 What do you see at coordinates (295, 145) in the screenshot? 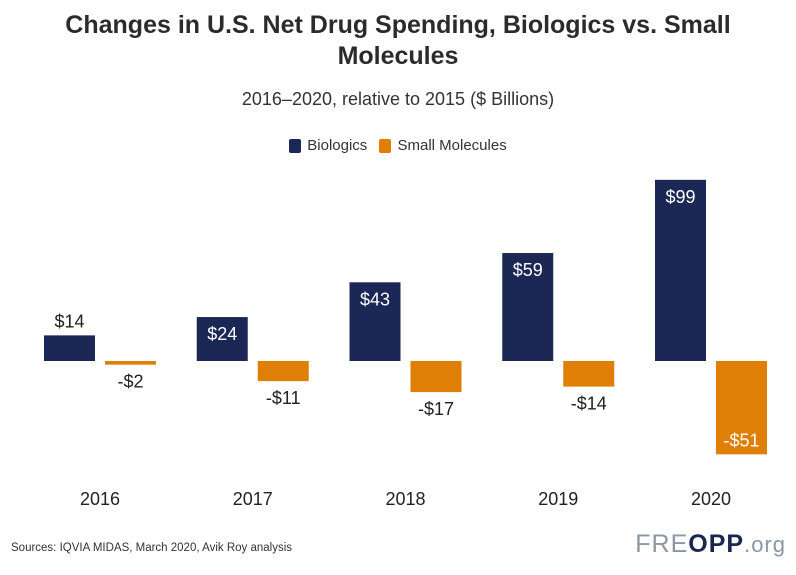
I see `legend-swatch-biologics` at bounding box center [295, 145].